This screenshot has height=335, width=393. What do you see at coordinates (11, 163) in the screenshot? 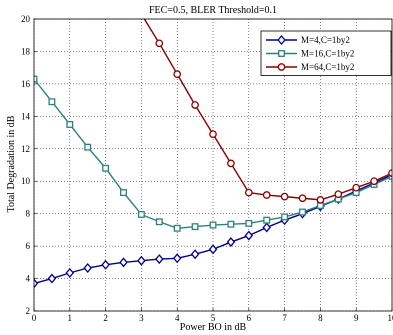
I see `y-axis-label: Total Degradation in dB` at bounding box center [11, 163].